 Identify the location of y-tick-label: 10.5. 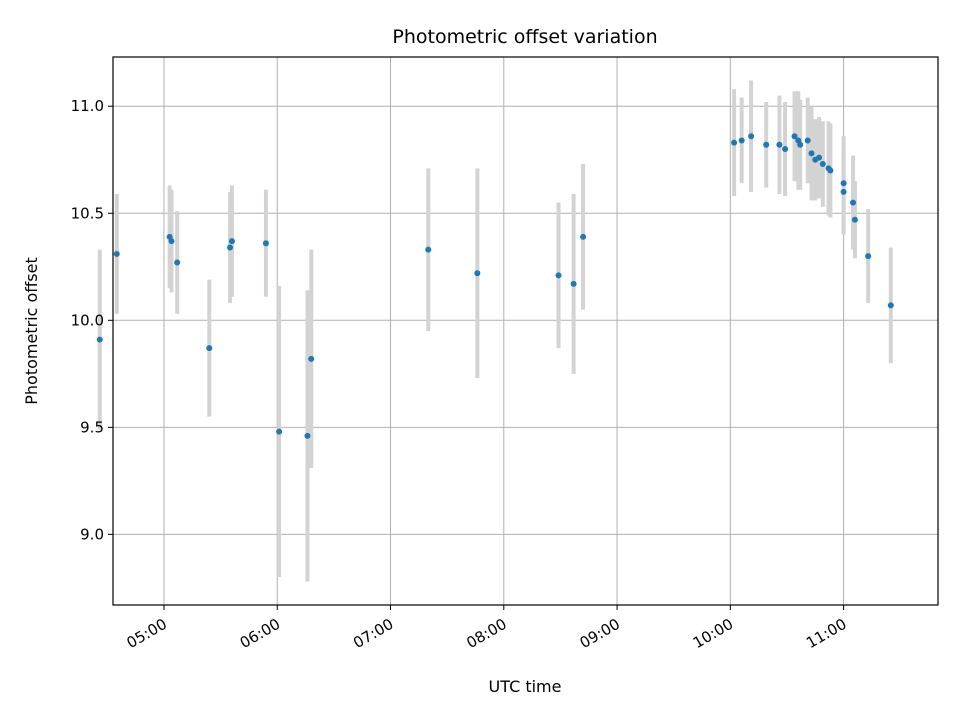
(87, 213).